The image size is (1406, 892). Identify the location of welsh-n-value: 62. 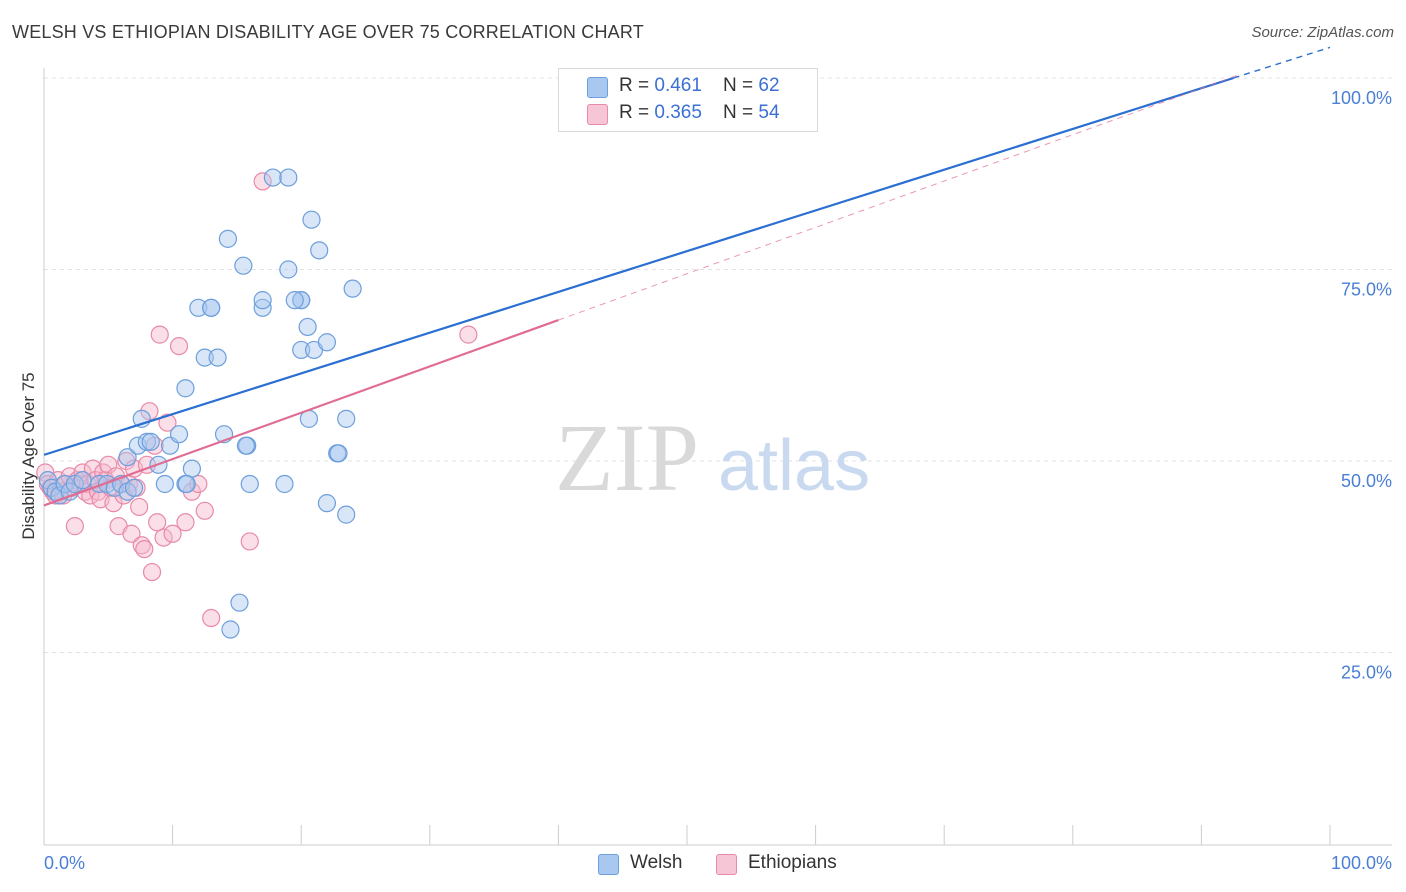
(769, 85).